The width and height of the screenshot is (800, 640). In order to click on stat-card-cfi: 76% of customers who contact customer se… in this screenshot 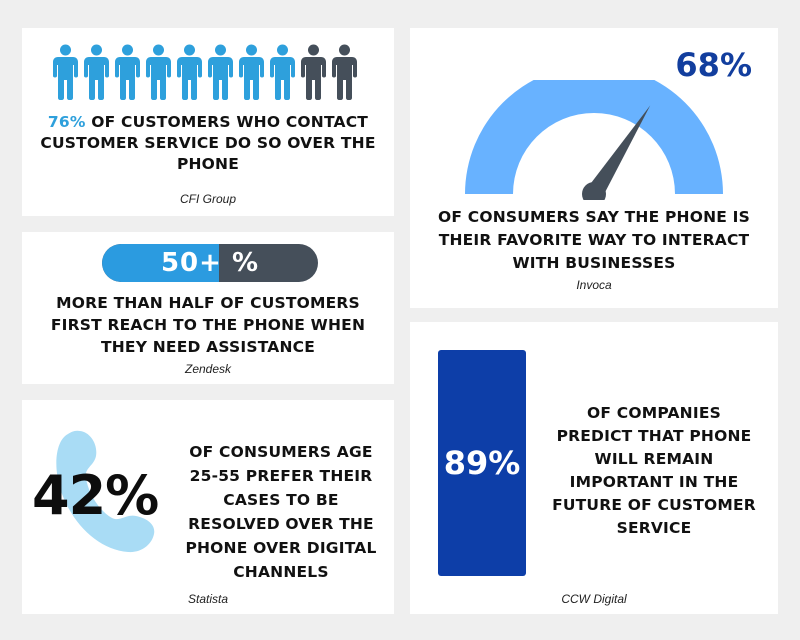, I will do `click(208, 122)`.